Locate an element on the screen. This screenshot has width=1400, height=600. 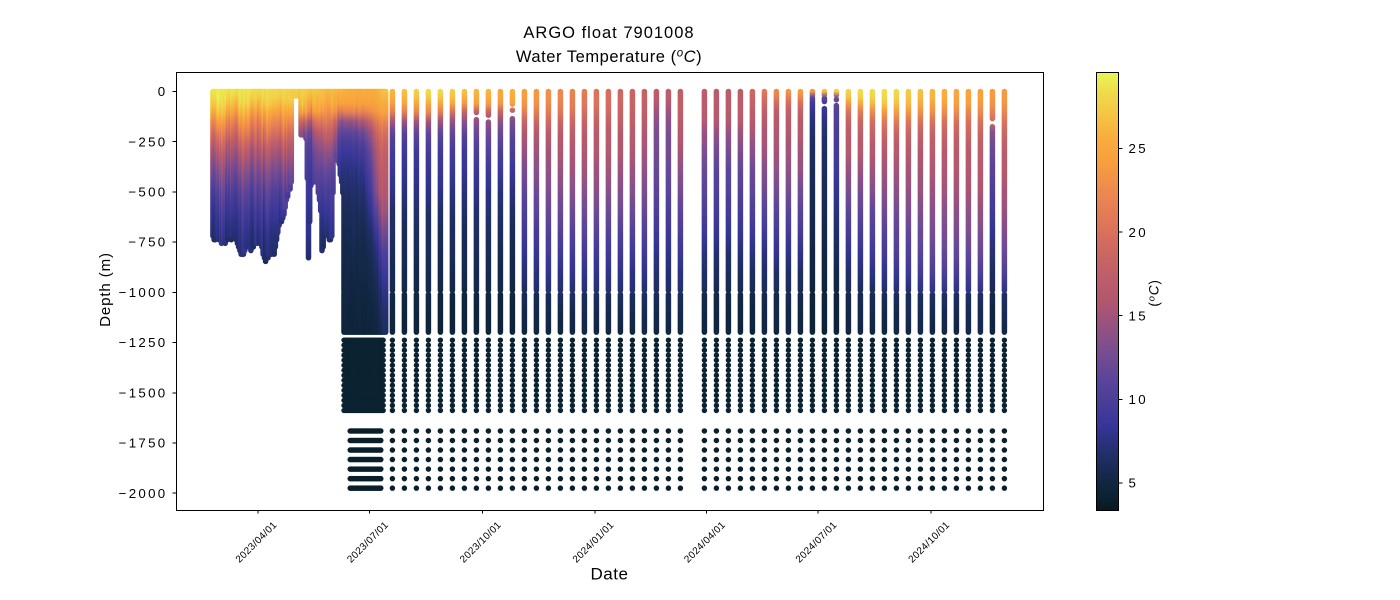
svg-text: −750 is located at coordinates (147, 242).